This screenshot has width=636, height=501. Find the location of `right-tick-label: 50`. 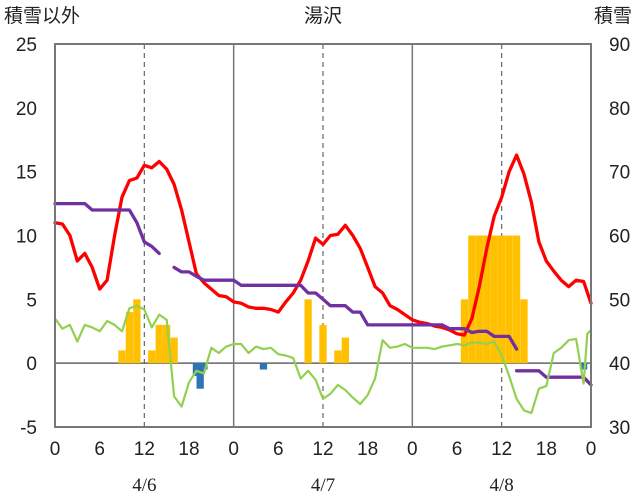

right-tick-label: 50 is located at coordinates (619, 300).